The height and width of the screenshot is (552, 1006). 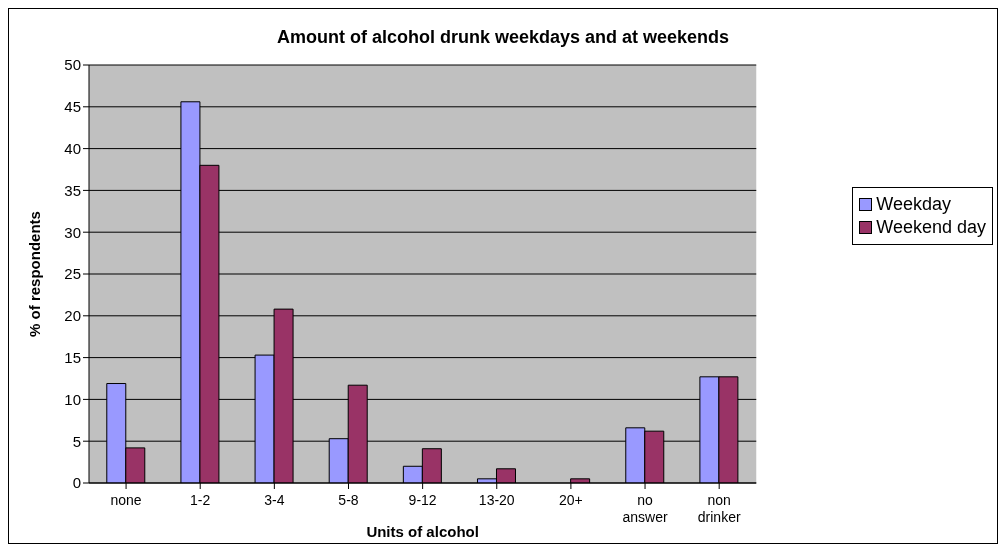 What do you see at coordinates (913, 204) in the screenshot?
I see `legend-label: Weekday` at bounding box center [913, 204].